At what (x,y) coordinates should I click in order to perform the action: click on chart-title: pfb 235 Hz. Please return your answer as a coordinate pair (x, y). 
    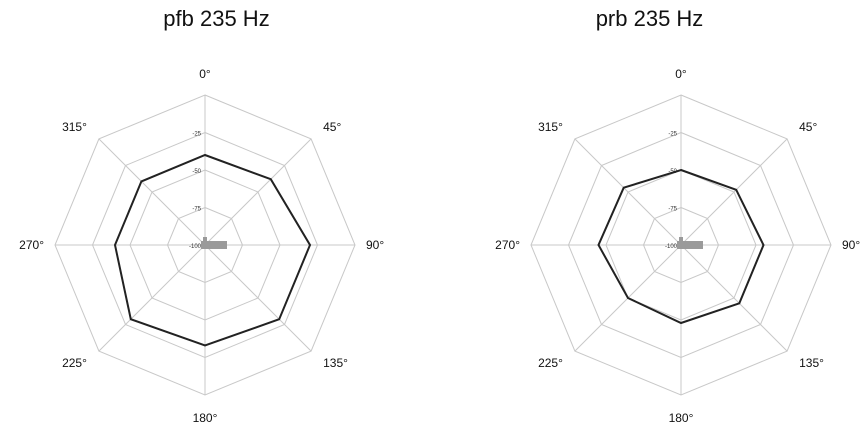
    Looking at the image, I should click on (216, 18).